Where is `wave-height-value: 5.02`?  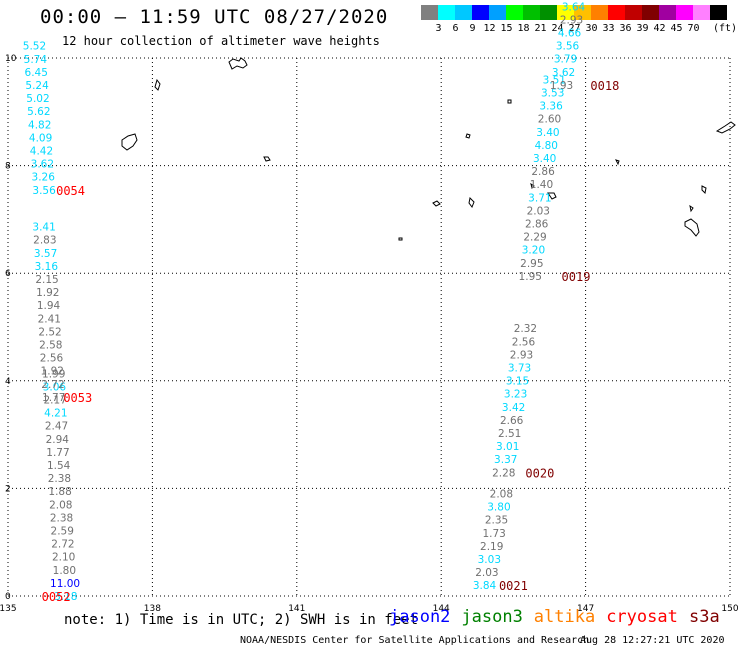
wave-height-value: 5.02 is located at coordinates (37, 99).